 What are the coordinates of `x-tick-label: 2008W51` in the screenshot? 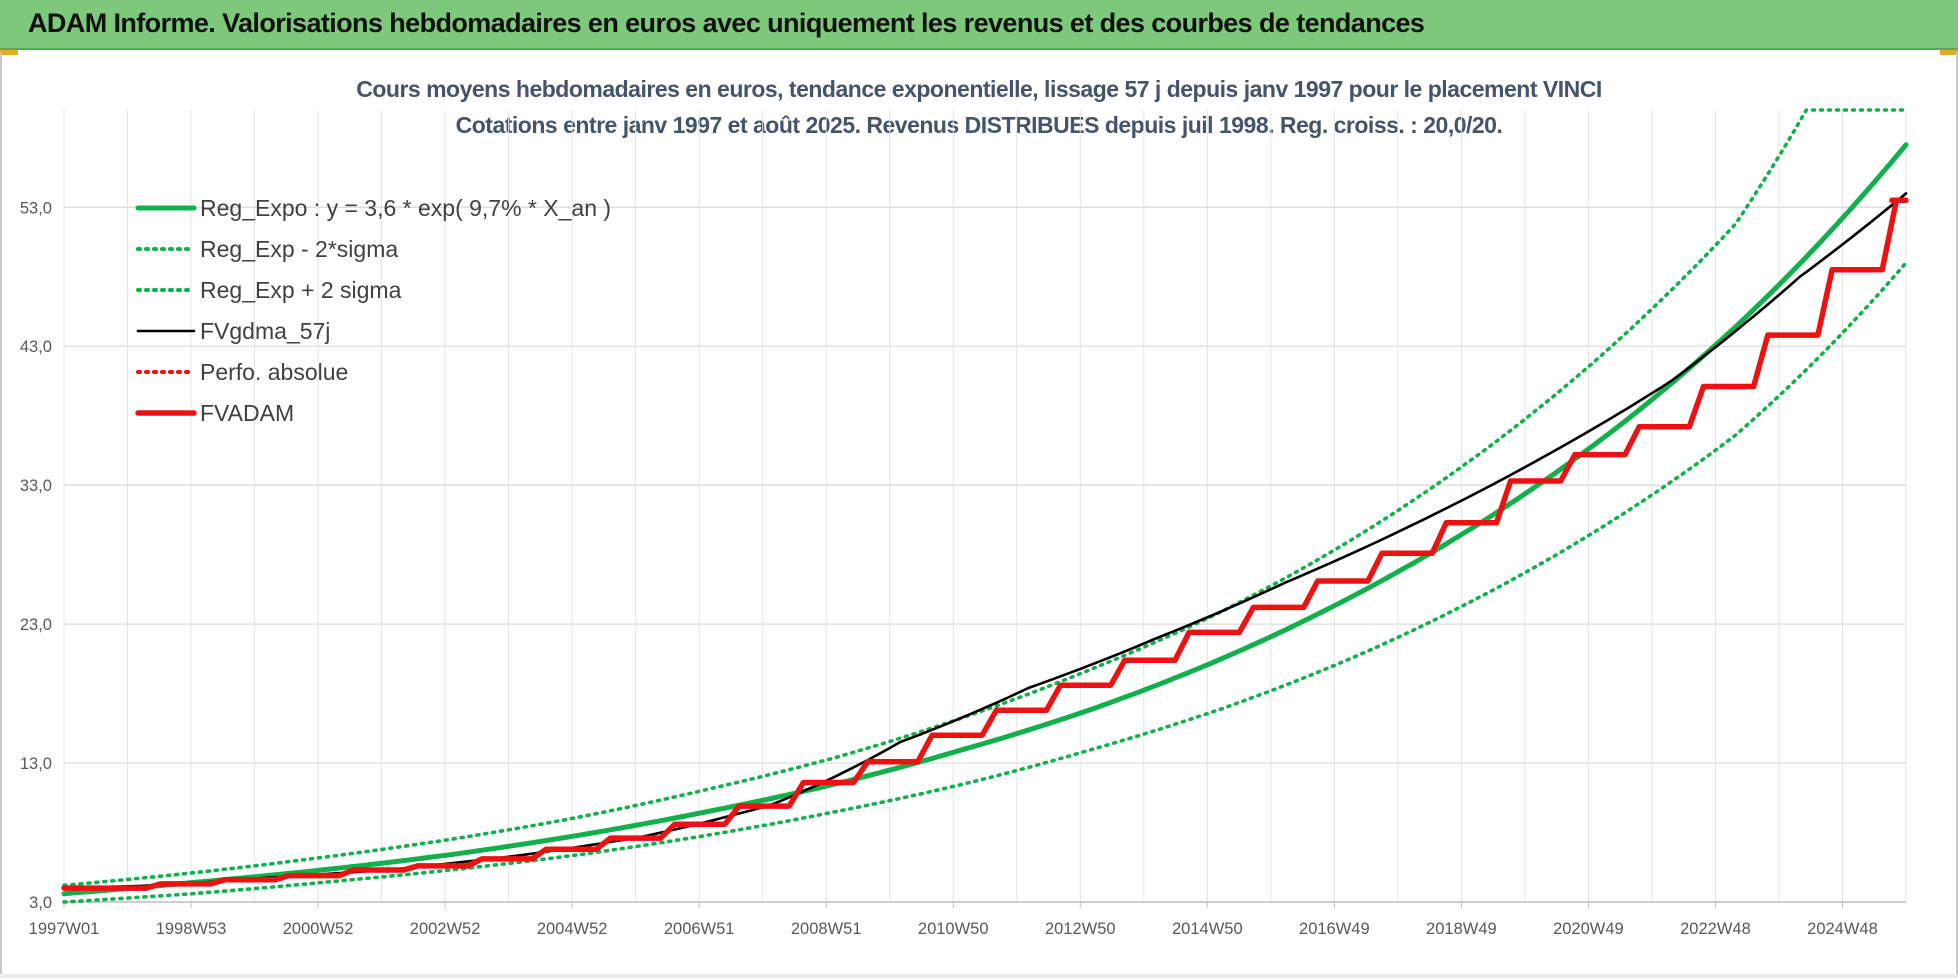 It's located at (826, 929).